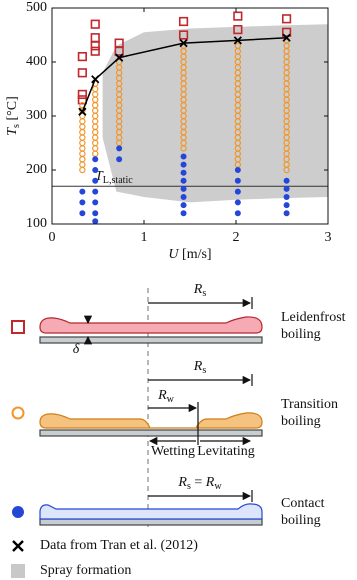 The image size is (357, 580). I want to click on region-label: Wetting, so click(173, 451).